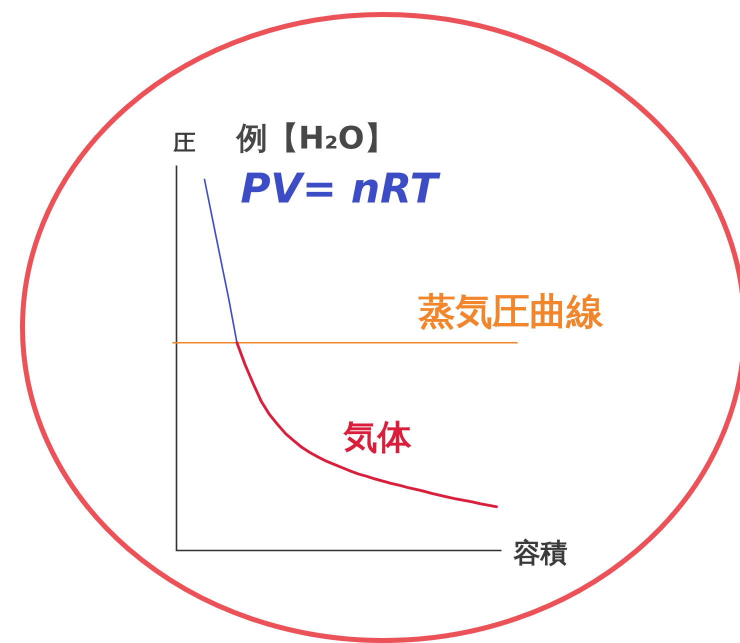 The height and width of the screenshot is (643, 740). I want to click on series-label: PV= nRT, so click(340, 188).